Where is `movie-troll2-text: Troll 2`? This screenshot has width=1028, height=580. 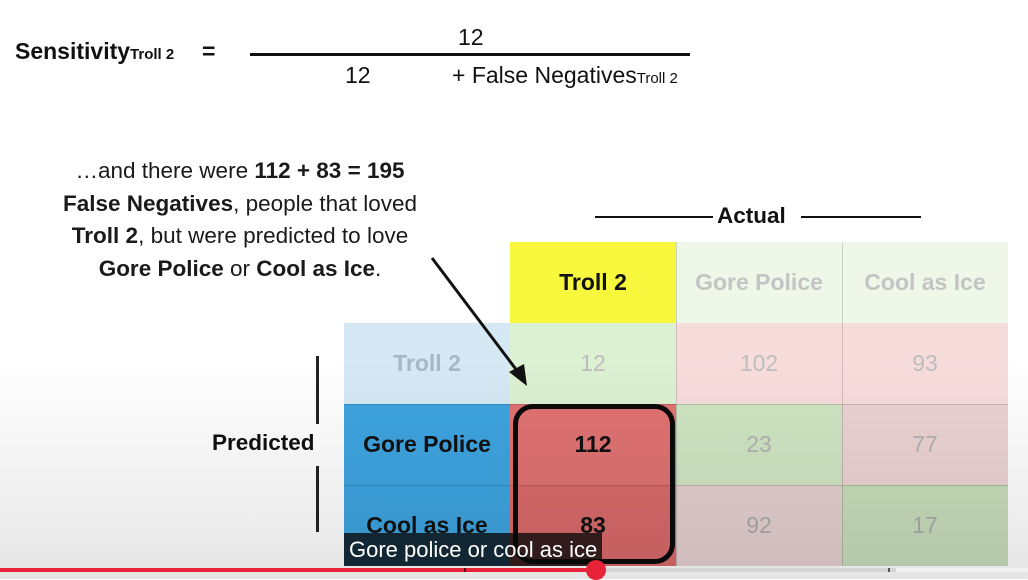
movie-troll2-text: Troll 2 is located at coordinates (105, 235).